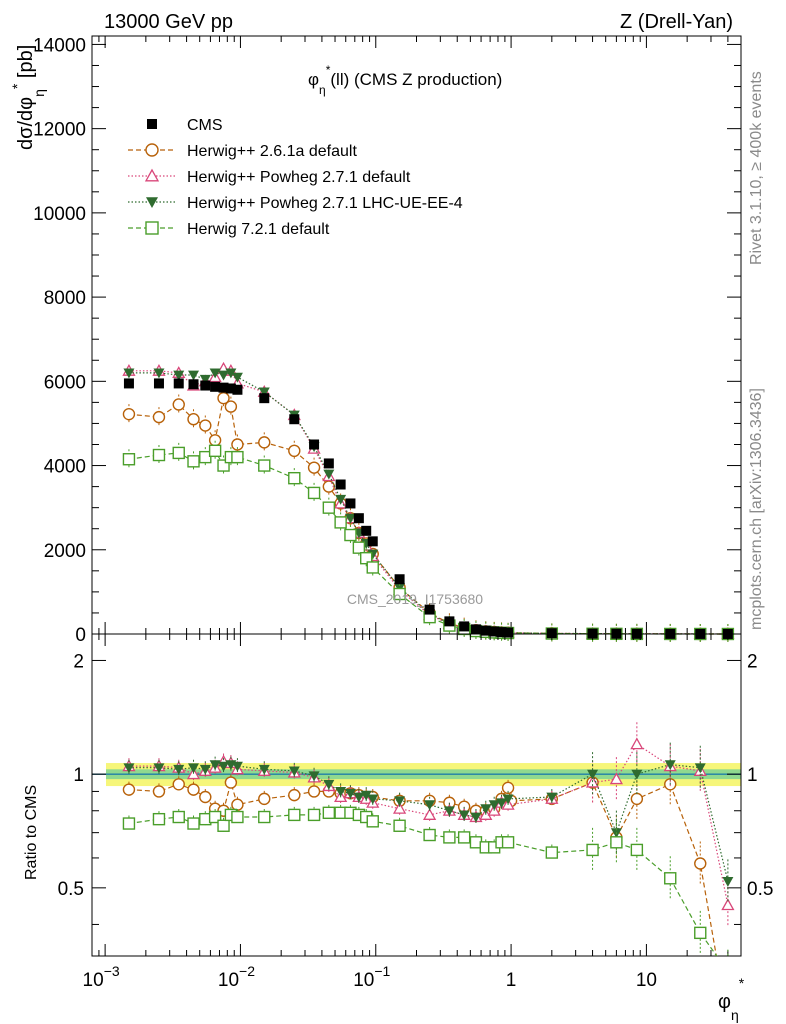 The image size is (786, 1024). I want to click on series-line, so click(428, 824).